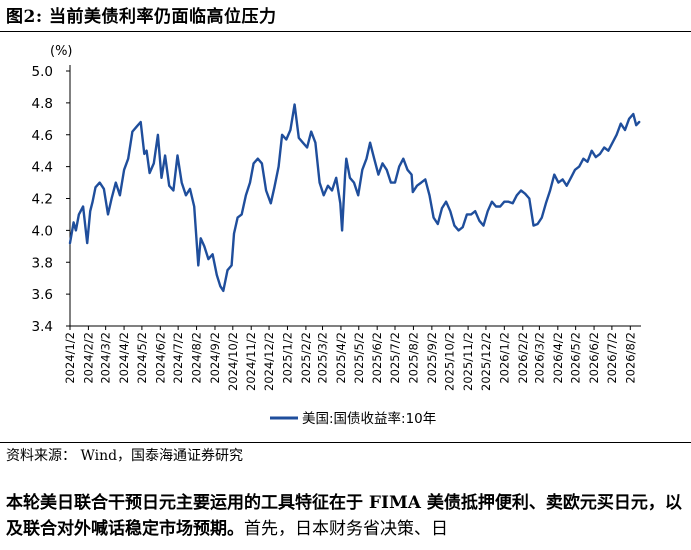  What do you see at coordinates (88, 358) in the screenshot?
I see `x-tick-label: 2024/2/2` at bounding box center [88, 358].